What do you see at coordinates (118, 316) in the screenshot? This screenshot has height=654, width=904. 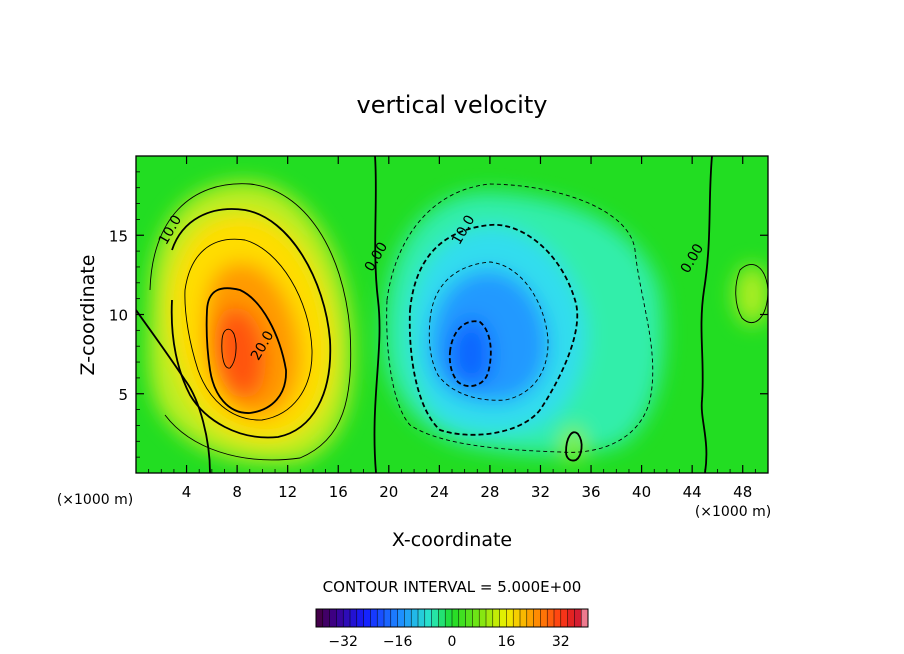 I see `y-tick-label: 10` at bounding box center [118, 316].